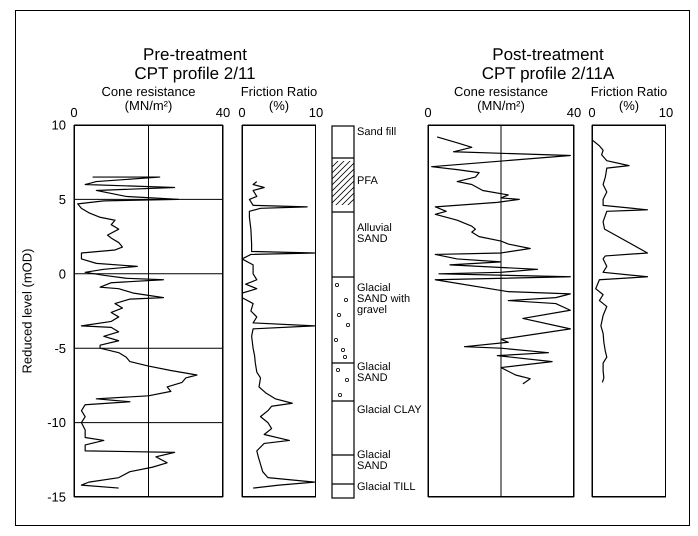  What do you see at coordinates (384, 299) in the screenshot?
I see `text: Glacial SAND with gravel` at bounding box center [384, 299].